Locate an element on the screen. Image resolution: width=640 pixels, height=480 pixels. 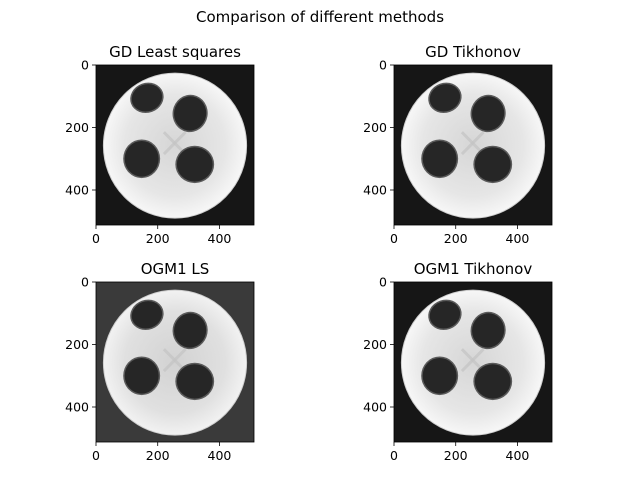
image-panel-4: OGM1 Tikhonov 0 200 400 0 200 400 is located at coordinates (458, 361).